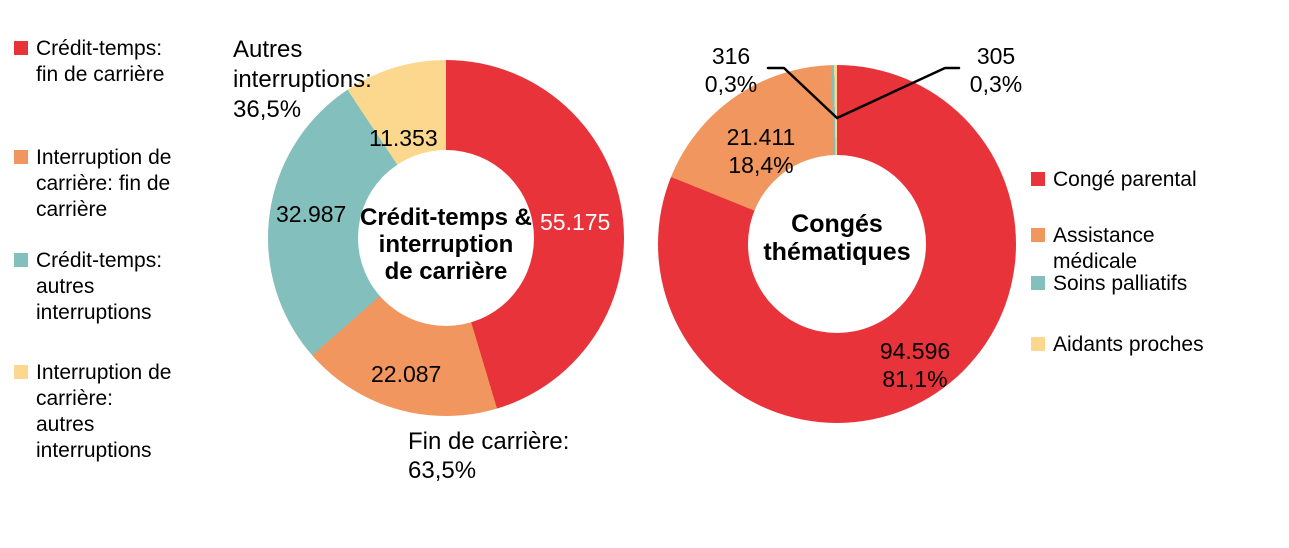 The image size is (1289, 548). Describe the element at coordinates (996, 70) in the screenshot. I see `value-label-aidants-proches: 305 0,3%` at that location.